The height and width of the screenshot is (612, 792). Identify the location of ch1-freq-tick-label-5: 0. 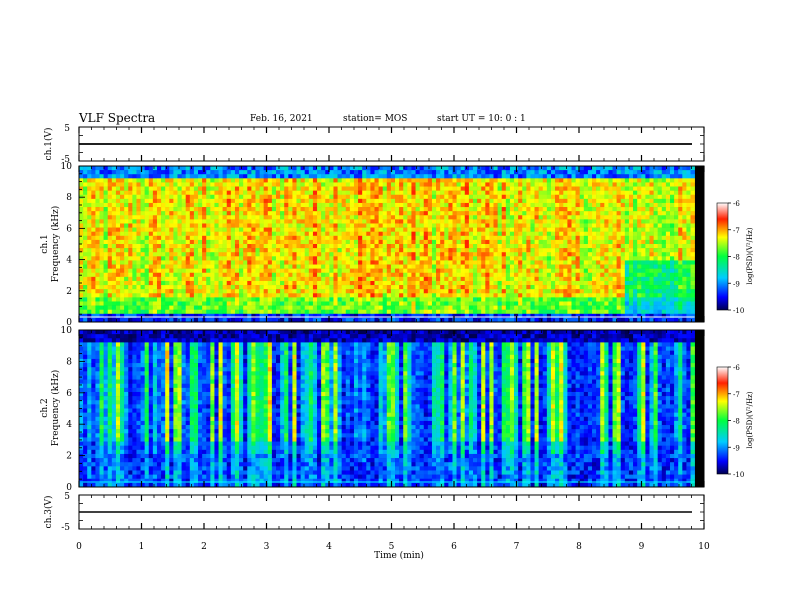
(69, 323).